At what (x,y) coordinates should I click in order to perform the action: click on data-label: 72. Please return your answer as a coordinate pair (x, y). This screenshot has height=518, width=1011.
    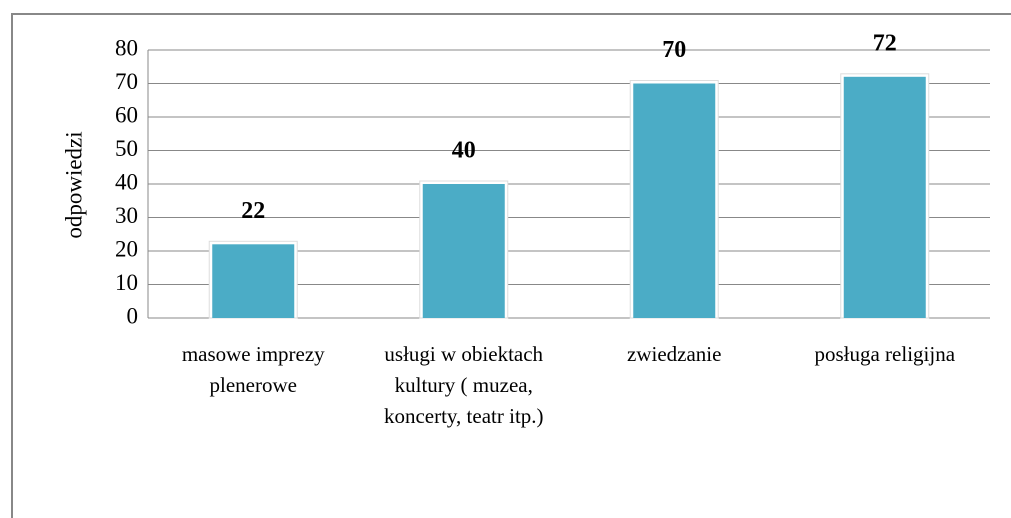
    Looking at the image, I should click on (885, 43).